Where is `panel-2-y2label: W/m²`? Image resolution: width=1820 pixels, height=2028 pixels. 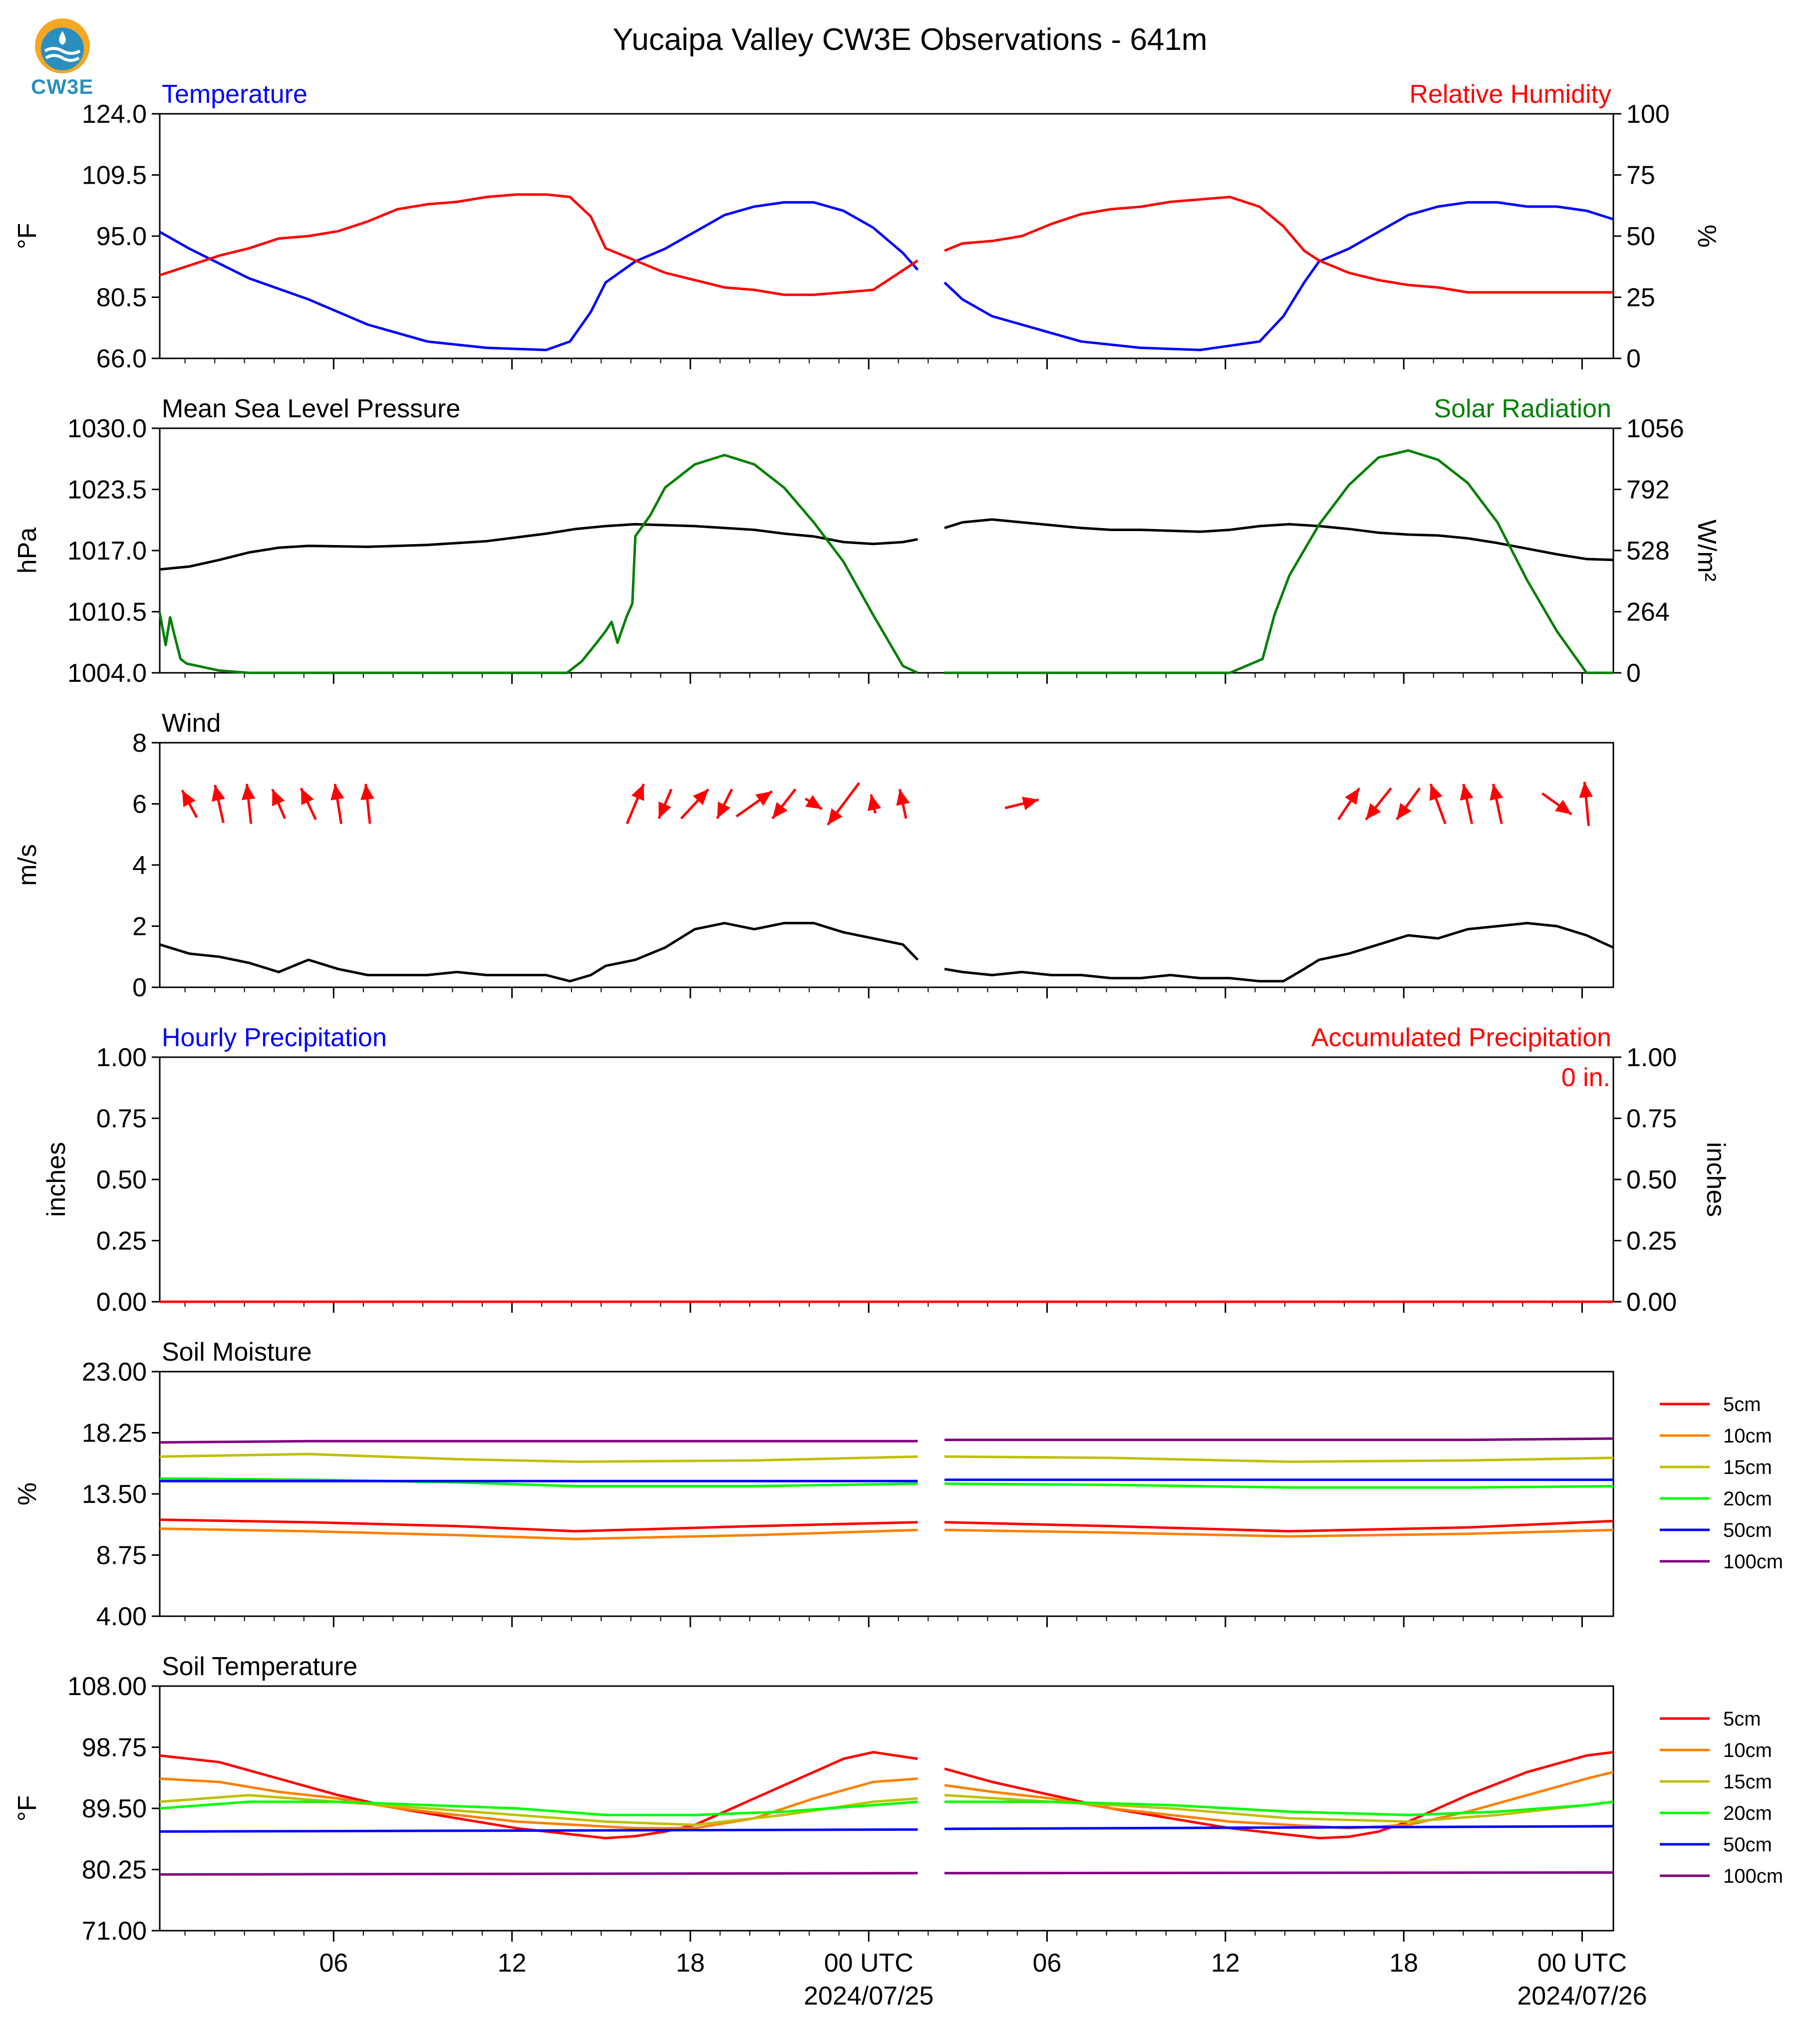
panel-2-y2label: W/m² is located at coordinates (1706, 550).